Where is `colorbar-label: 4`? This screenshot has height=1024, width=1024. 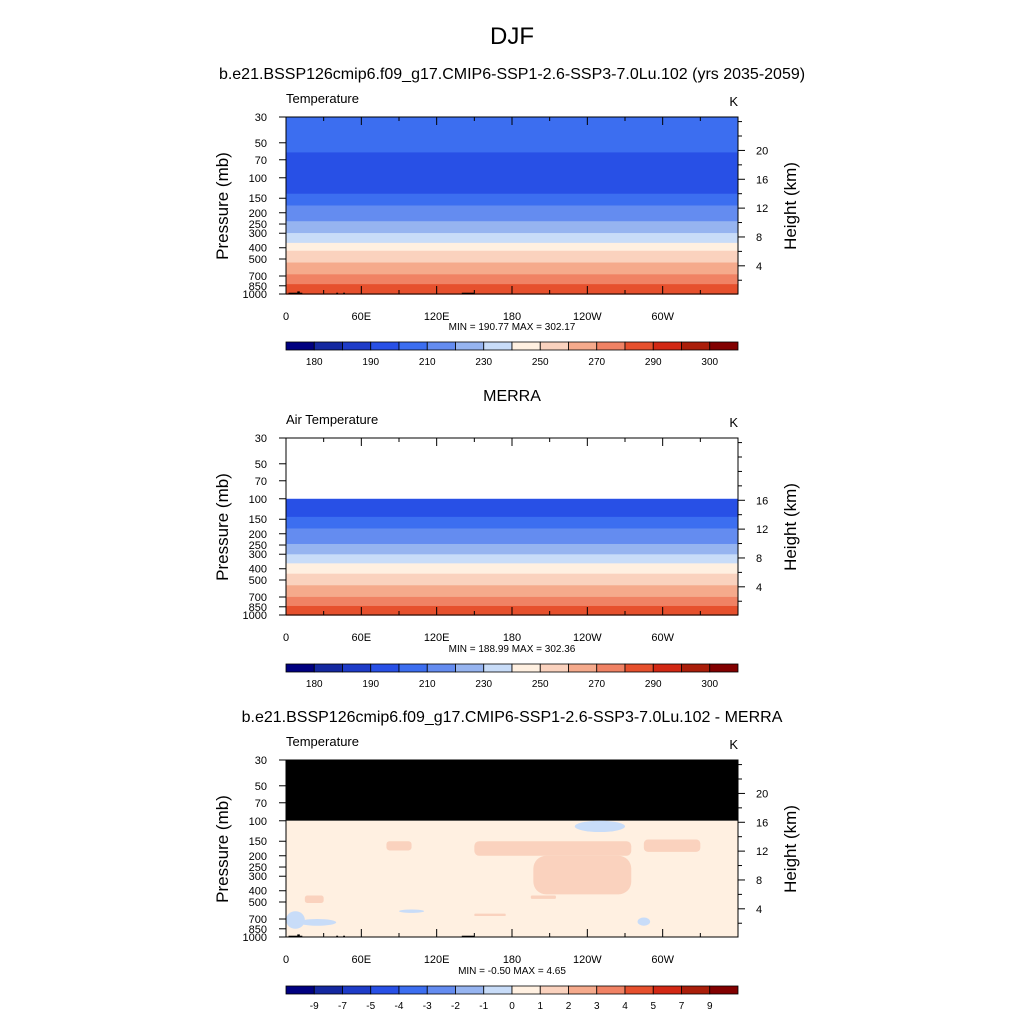
colorbar-label: 4 is located at coordinates (625, 1006).